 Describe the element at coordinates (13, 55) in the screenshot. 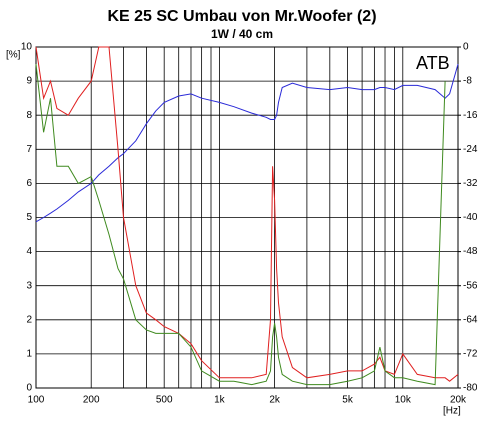

I see `y-axis-label: [%]` at that location.